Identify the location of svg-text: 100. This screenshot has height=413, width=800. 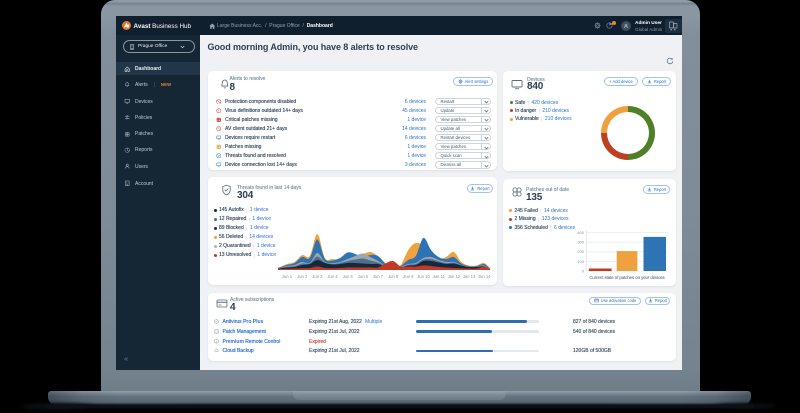
(580, 261).